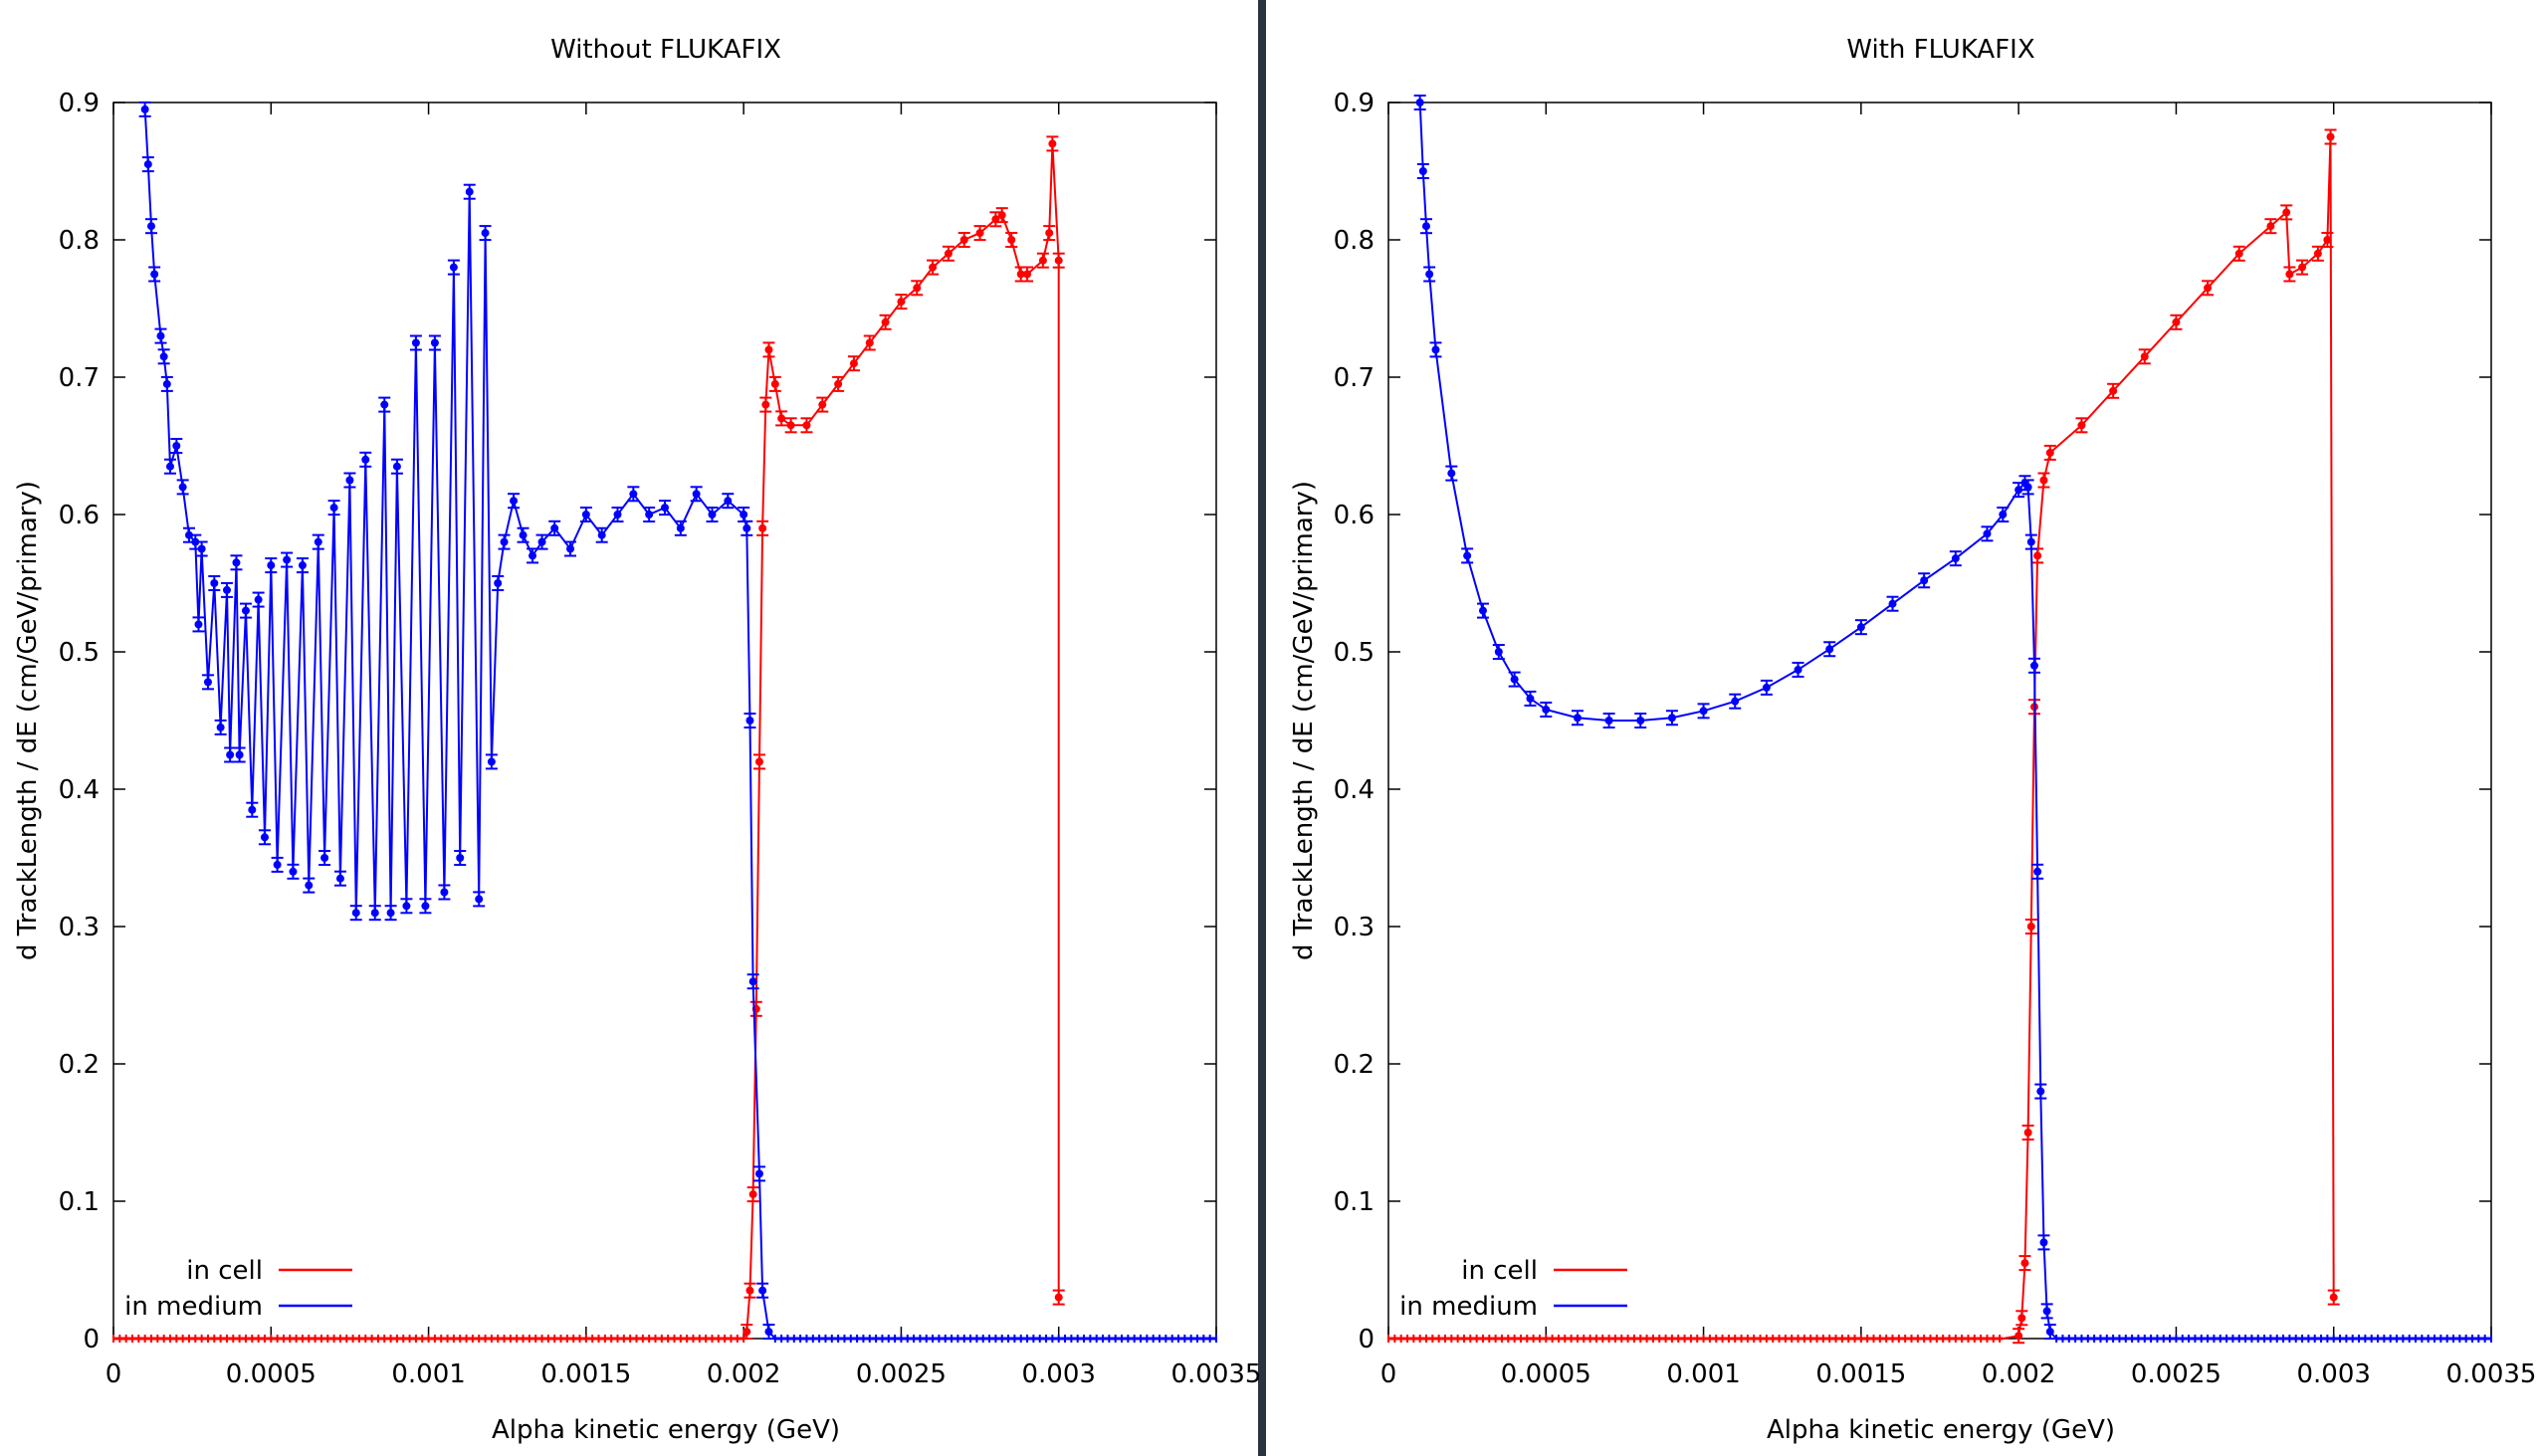 This screenshot has width=2540, height=1456. I want to click on legend-label-in-medium: in medium, so click(1468, 1307).